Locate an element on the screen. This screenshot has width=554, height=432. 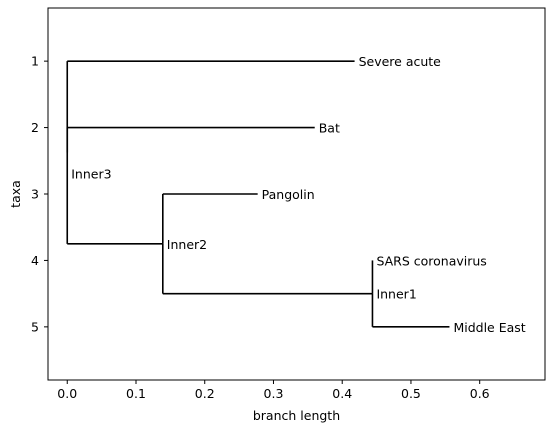
x-axis-label: branch length is located at coordinates (296, 415).